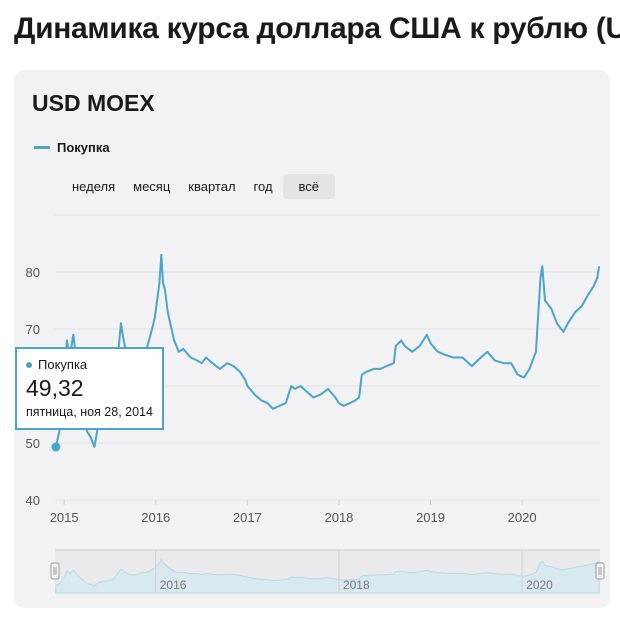  What do you see at coordinates (33, 443) in the screenshot?
I see `y-tick-label: 50` at bounding box center [33, 443].